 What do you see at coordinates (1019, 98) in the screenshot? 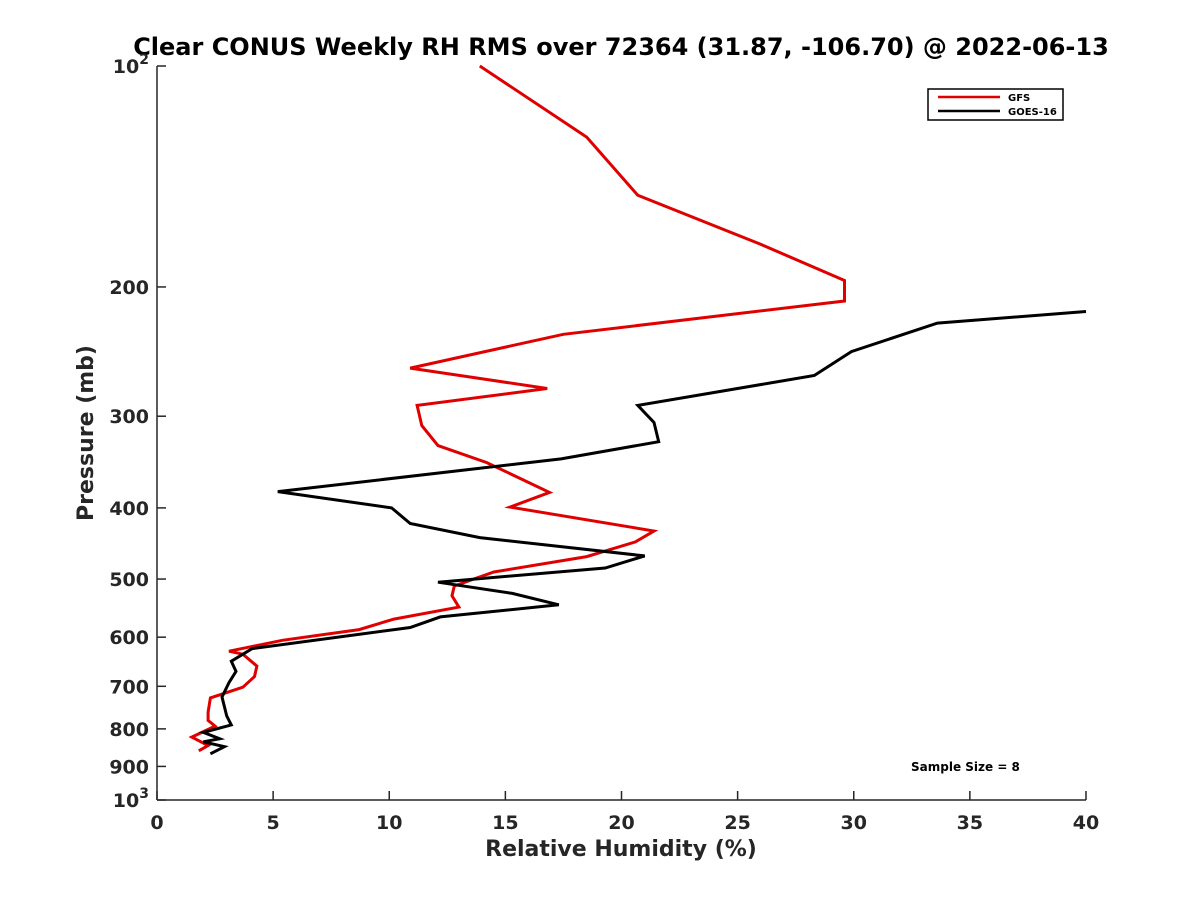
I see `legend-label-gfs: GFS` at bounding box center [1019, 98].